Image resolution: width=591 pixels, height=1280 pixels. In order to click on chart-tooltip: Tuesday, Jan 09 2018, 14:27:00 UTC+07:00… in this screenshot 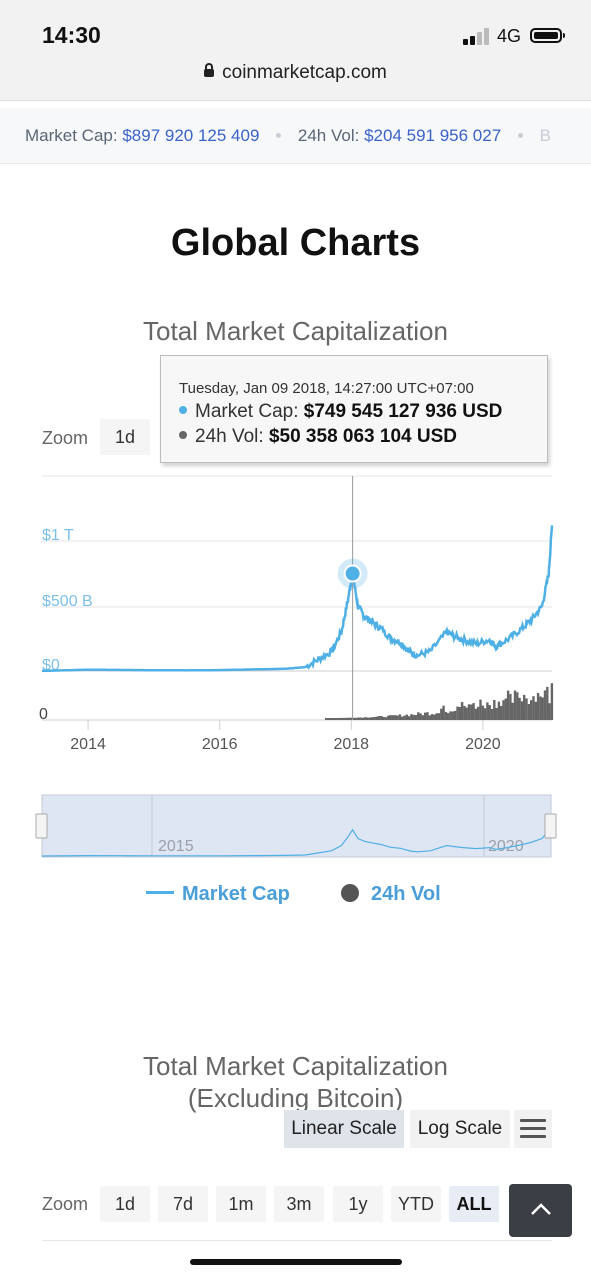, I will do `click(354, 409)`.